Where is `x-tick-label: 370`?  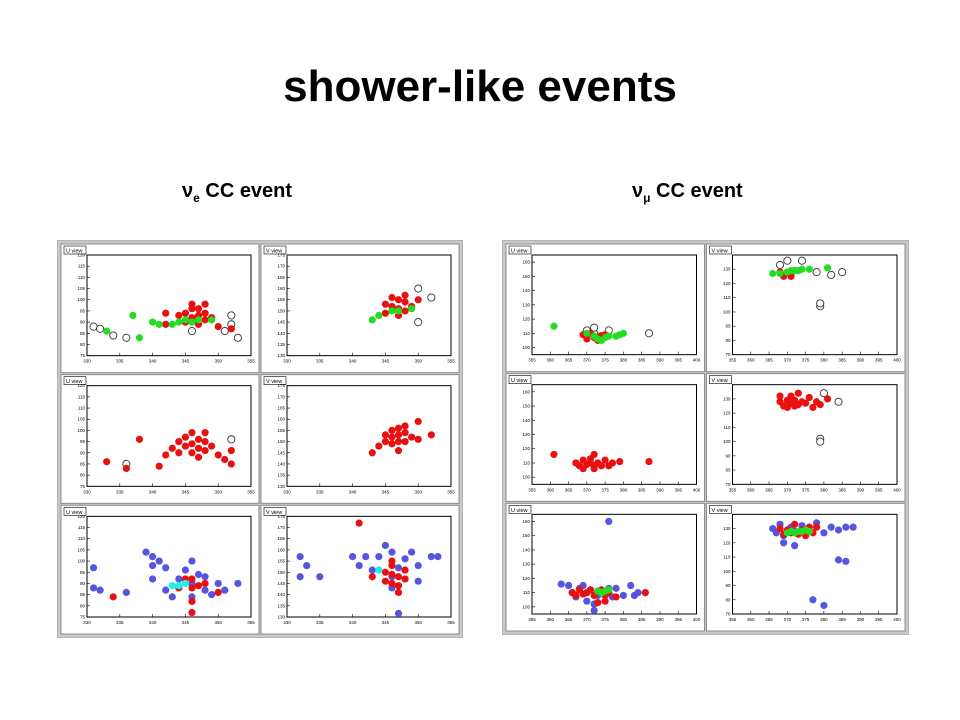
x-tick-label: 370 is located at coordinates (587, 360).